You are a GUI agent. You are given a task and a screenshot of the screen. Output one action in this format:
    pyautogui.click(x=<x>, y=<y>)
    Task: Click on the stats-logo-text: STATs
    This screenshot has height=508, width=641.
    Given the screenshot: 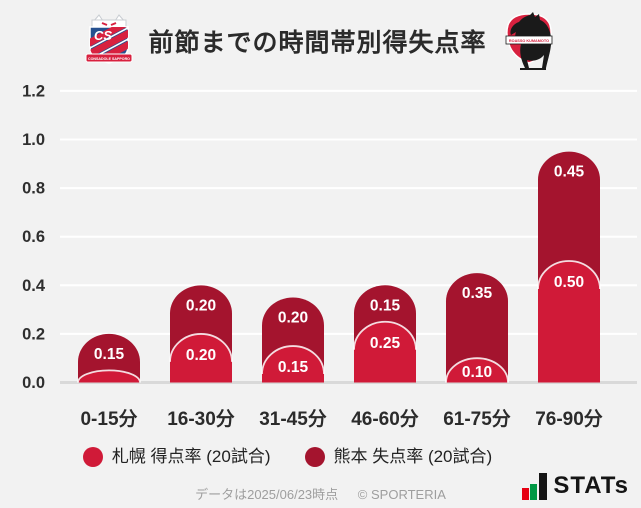 What is the action you would take?
    pyautogui.click(x=591, y=485)
    